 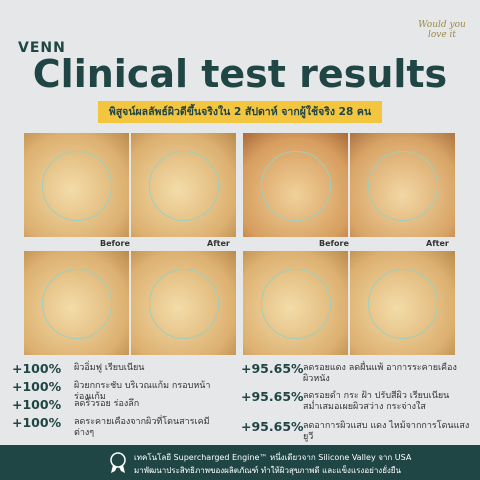 What do you see at coordinates (386, 431) in the screenshot?
I see `result-text: ลดอาการผิวแสบ แดง ไหม้จากการโดนแสงยูวี` at bounding box center [386, 431].